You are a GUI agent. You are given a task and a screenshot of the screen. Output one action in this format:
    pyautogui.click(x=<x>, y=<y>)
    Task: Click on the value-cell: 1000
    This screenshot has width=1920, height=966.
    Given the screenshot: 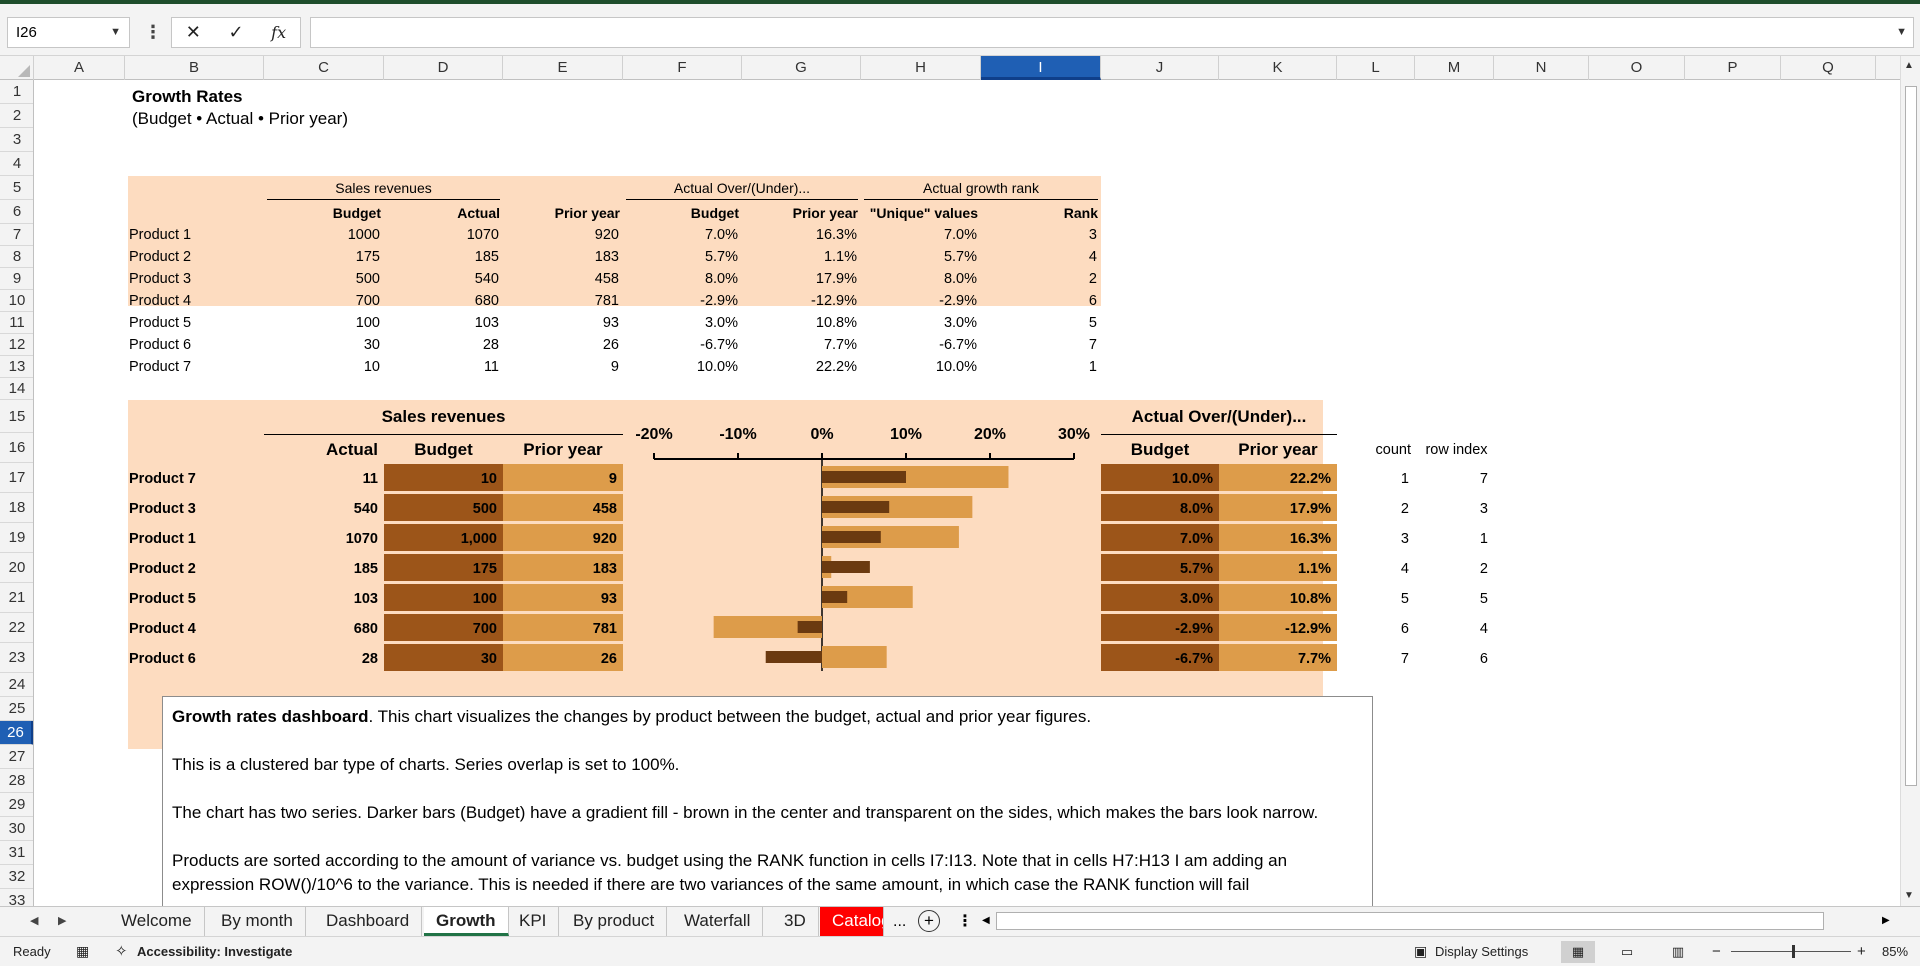 What is the action you would take?
    pyautogui.click(x=363, y=235)
    